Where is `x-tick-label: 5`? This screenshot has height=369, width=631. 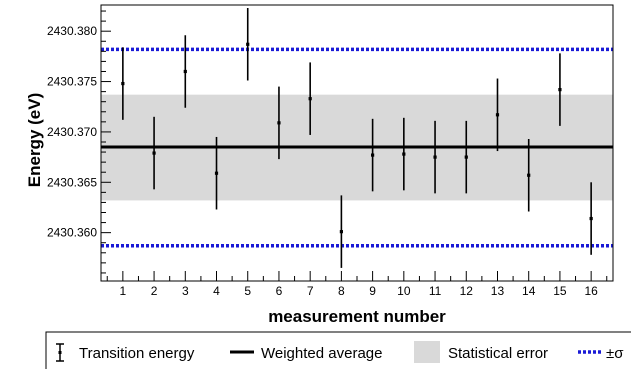
x-tick-label: 5 is located at coordinates (247, 291).